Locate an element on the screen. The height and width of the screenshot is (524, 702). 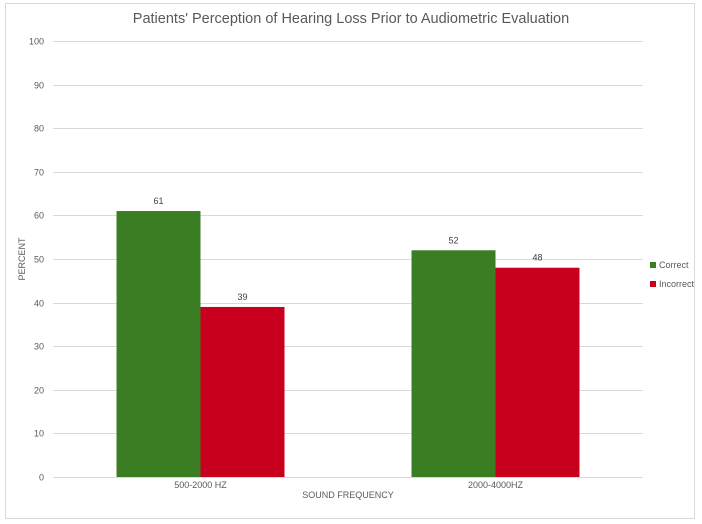
y-tick-label: 80 is located at coordinates (39, 129).